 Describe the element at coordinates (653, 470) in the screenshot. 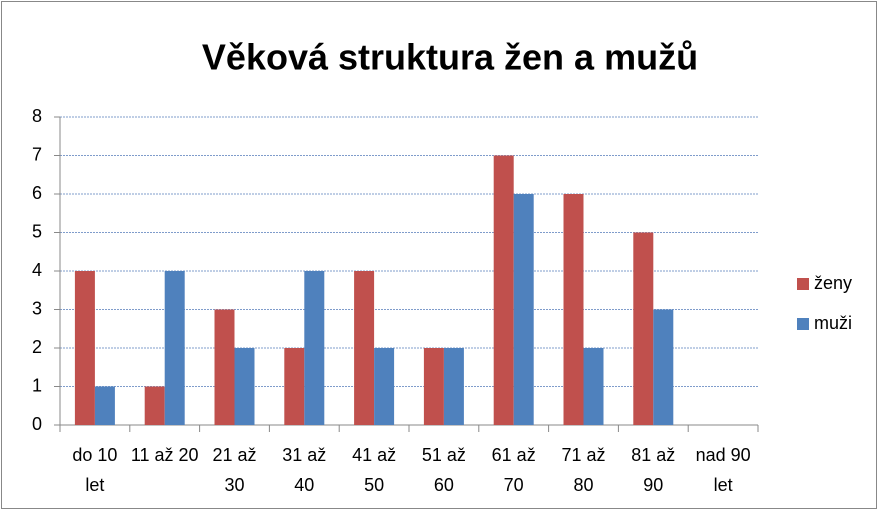

I see `x-tick-label: 81 až 90` at that location.